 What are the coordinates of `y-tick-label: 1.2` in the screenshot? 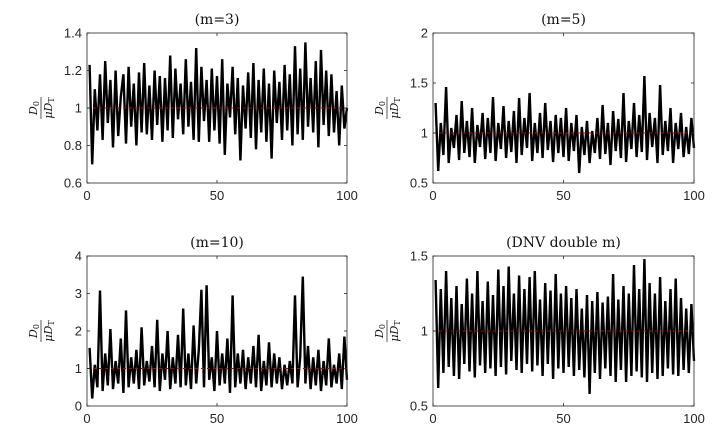 It's located at (73, 70).